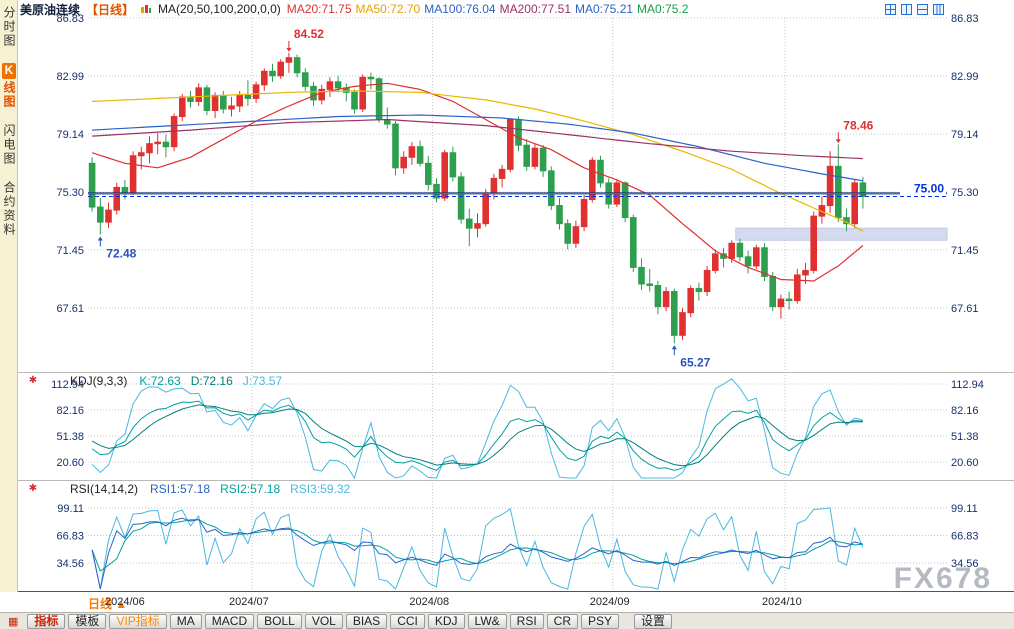  I want to click on toolbar-tab-0: 指标, so click(46, 621).